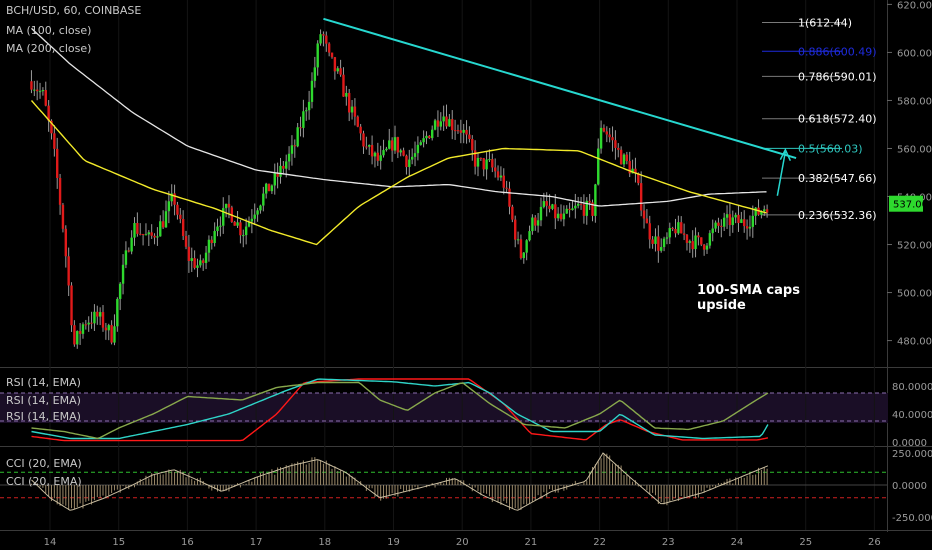 Image resolution: width=932 pixels, height=550 pixels. What do you see at coordinates (805, 542) in the screenshot?
I see `time-tick-label: 25` at bounding box center [805, 542].